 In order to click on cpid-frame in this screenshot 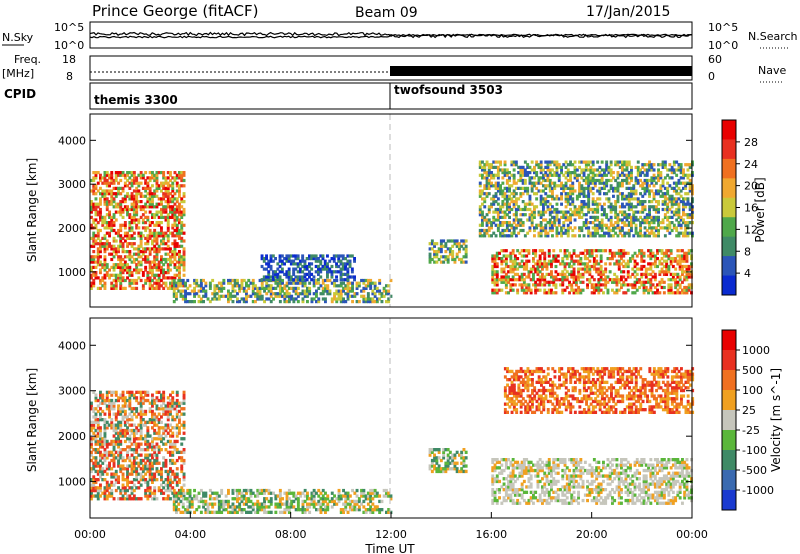, I will do `click(391, 96)`.